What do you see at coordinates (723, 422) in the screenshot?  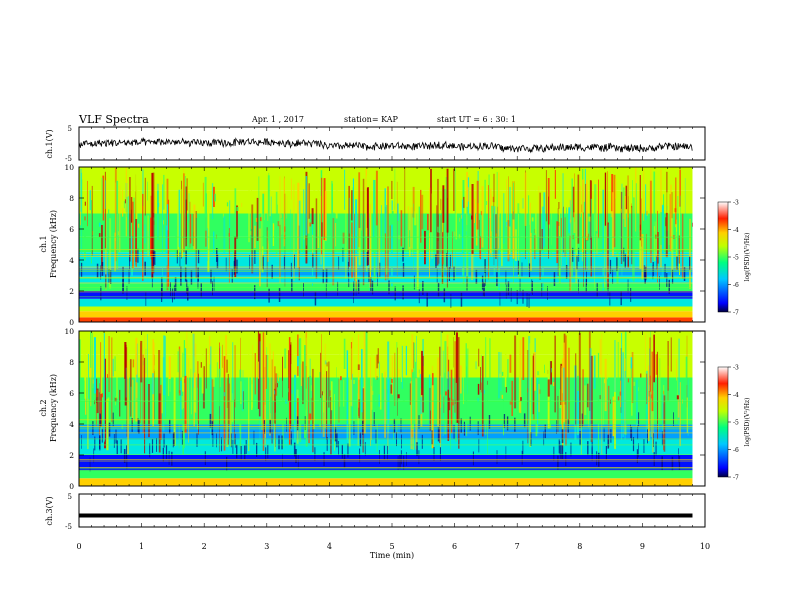 I see `ch2-colorbar` at bounding box center [723, 422].